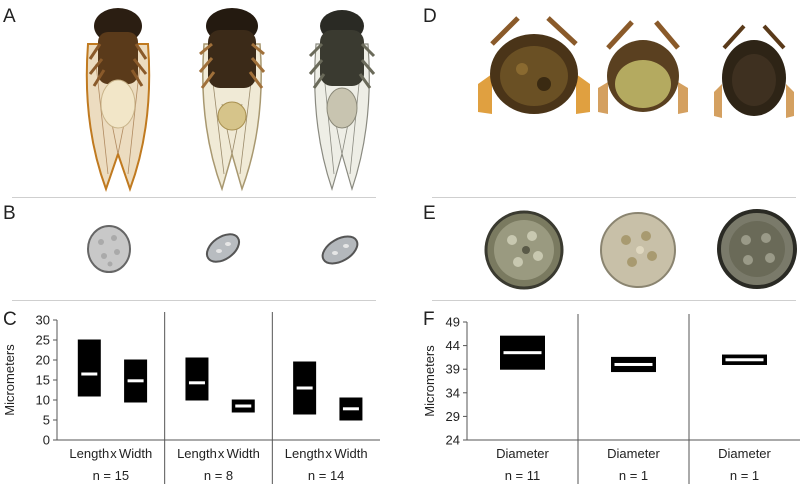 The height and width of the screenshot is (484, 800). I want to click on panel-label-d: D, so click(430, 16).